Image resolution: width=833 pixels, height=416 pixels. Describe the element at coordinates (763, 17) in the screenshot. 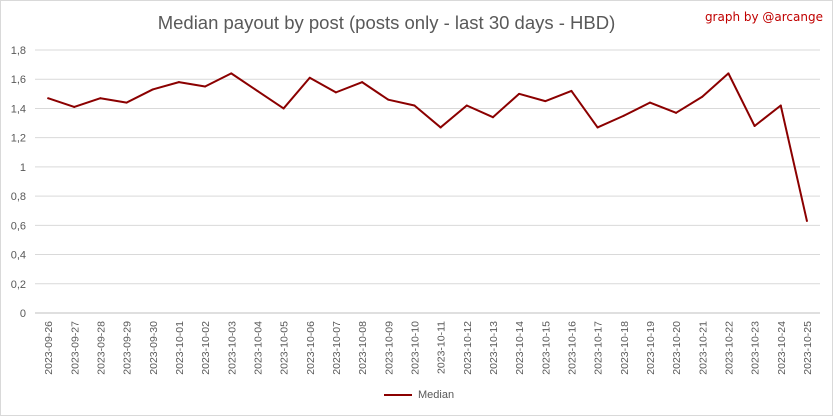

I see `credit-label: graph by @arcange` at that location.